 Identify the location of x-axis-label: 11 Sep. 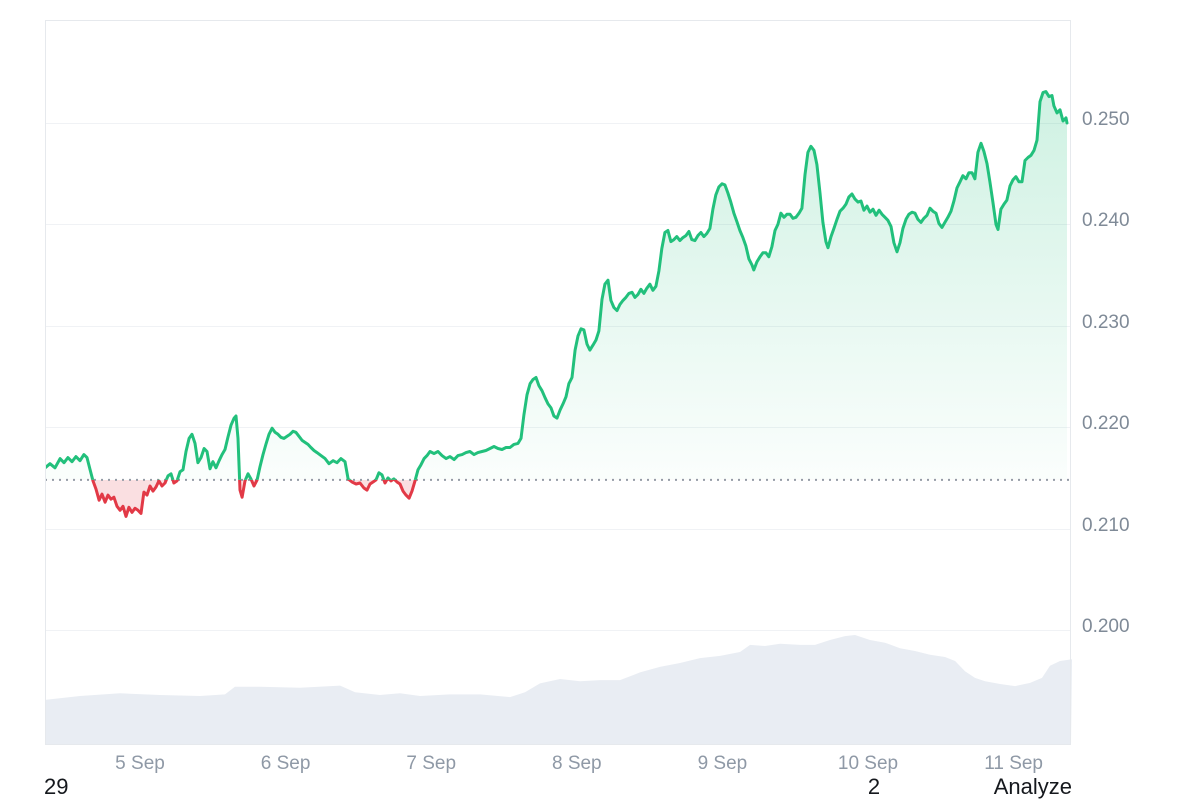
(1013, 763).